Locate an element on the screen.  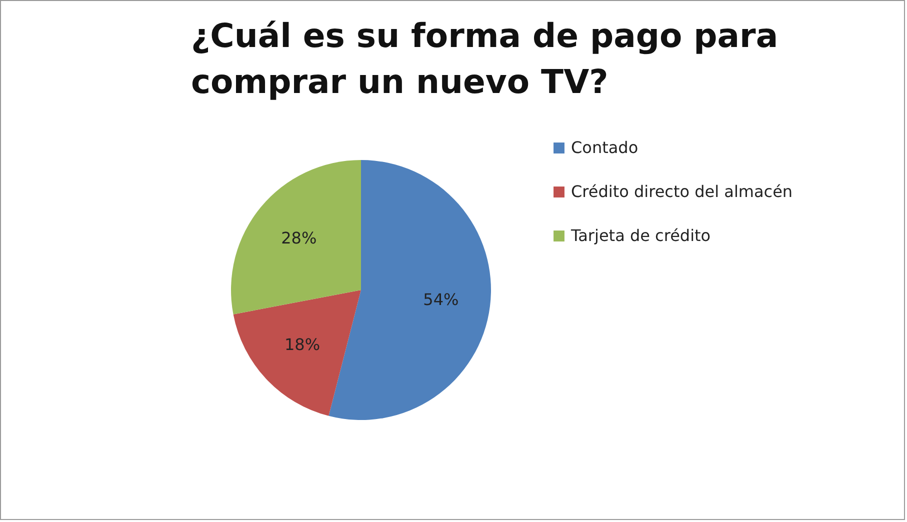
legend-label: Tarjeta de crédito is located at coordinates (640, 235).